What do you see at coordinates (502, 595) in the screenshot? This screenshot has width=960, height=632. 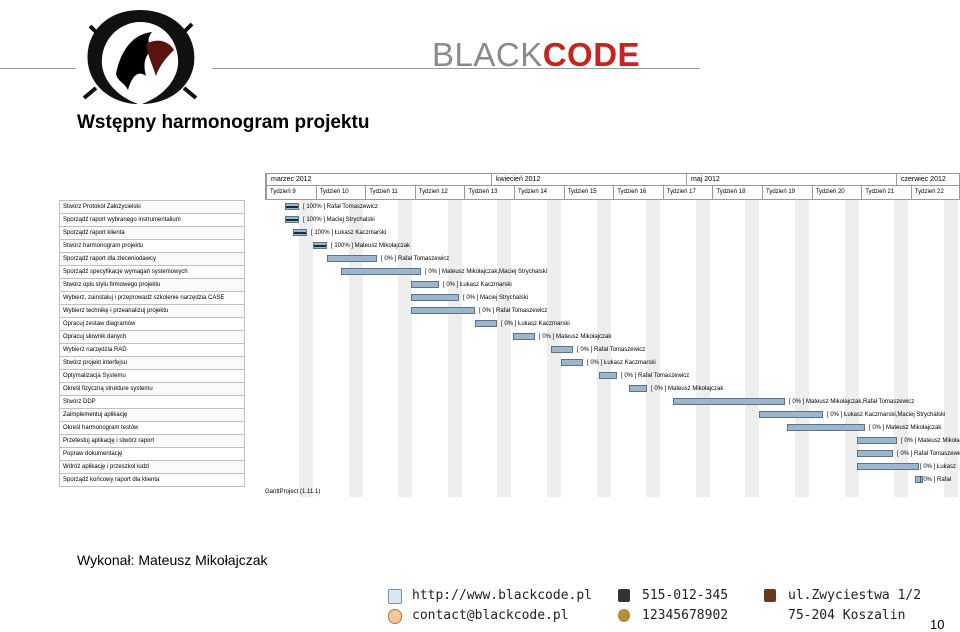 I see `contact-url: http://www.blackcode.pl` at bounding box center [502, 595].